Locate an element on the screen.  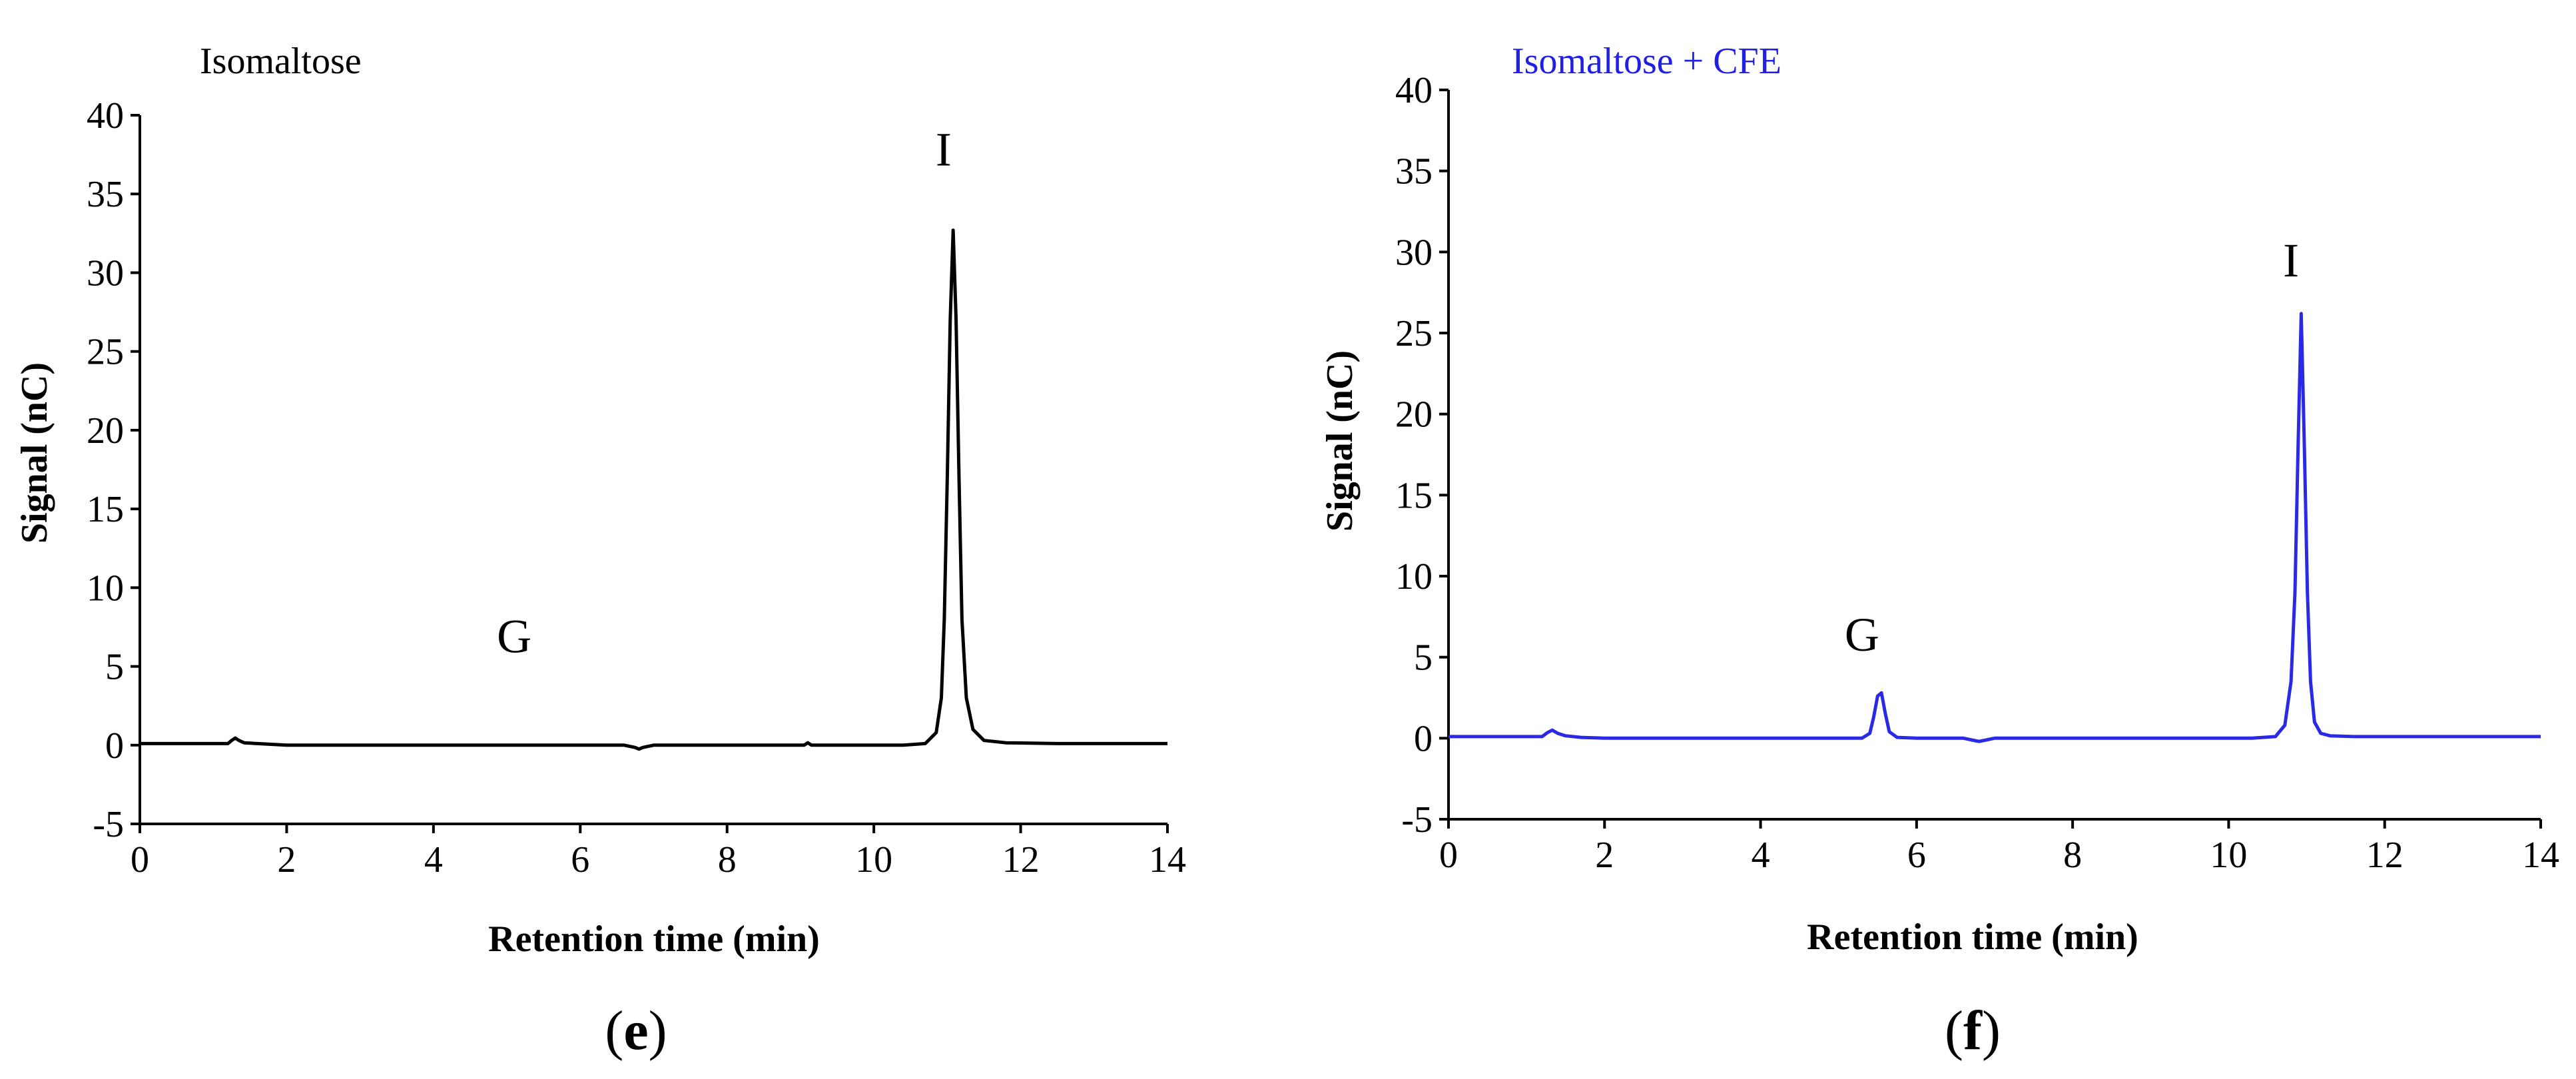
panel-f-x-tick-label: 12 is located at coordinates (2385, 855).